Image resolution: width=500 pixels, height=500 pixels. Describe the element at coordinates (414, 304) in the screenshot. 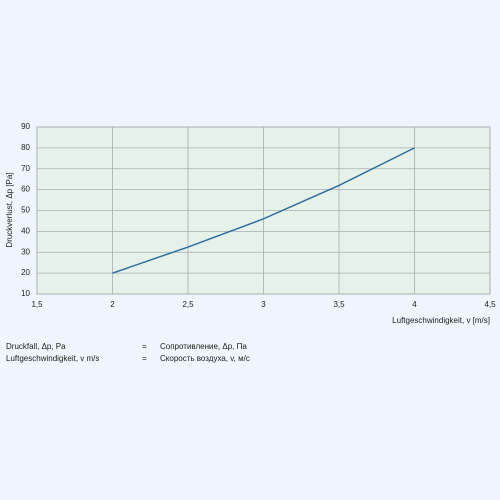

I see `x-tick-label: 4` at that location.